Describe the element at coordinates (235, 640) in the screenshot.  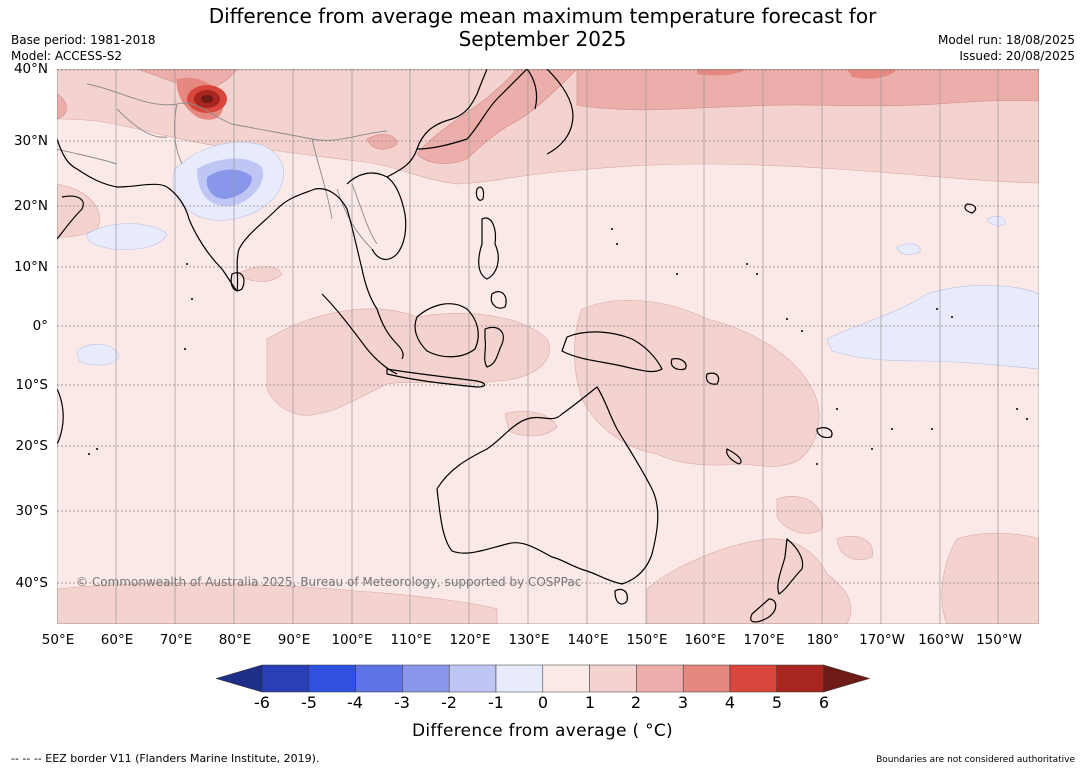
I see `lon-label-80e: 80°E` at that location.